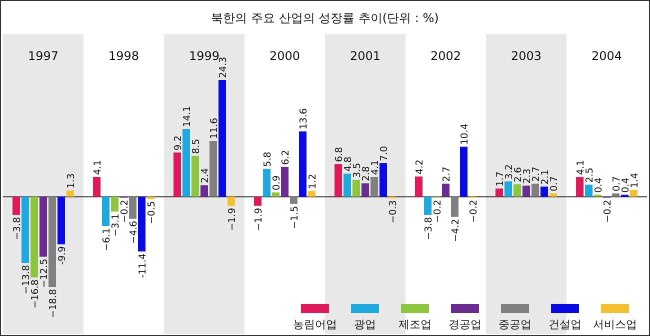  I want to click on data-label: 4.2, so click(420, 167).